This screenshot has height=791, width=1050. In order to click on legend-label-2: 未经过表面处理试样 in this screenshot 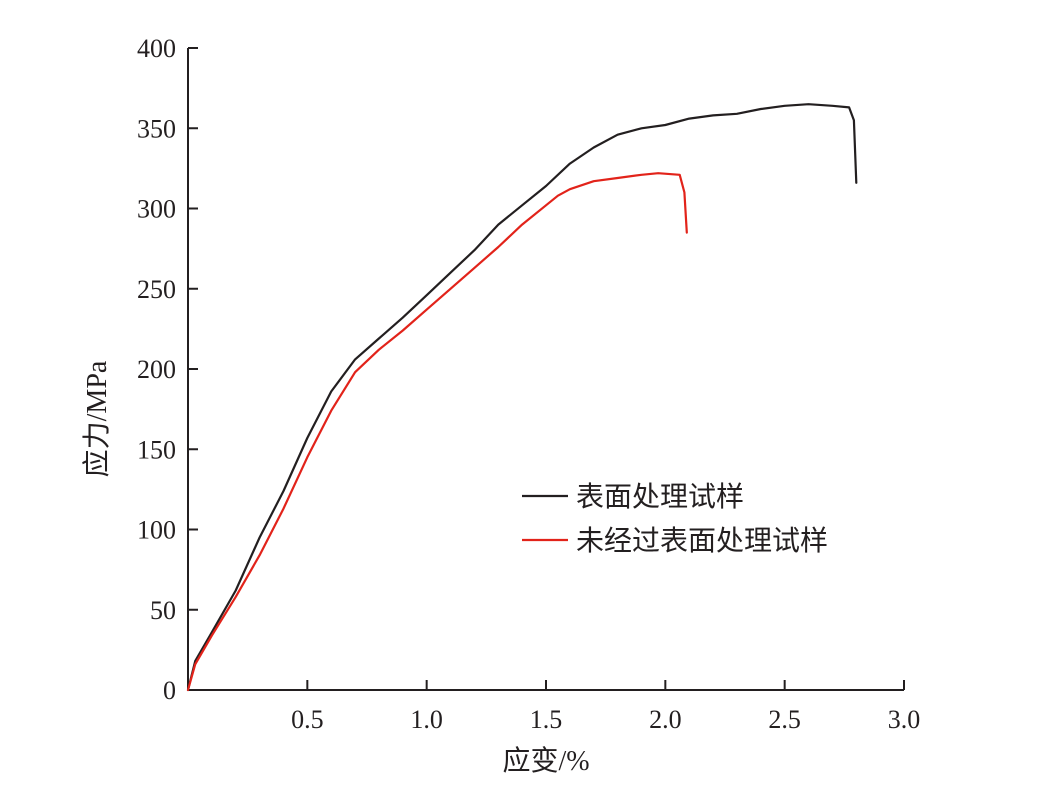, I will do `click(702, 541)`.